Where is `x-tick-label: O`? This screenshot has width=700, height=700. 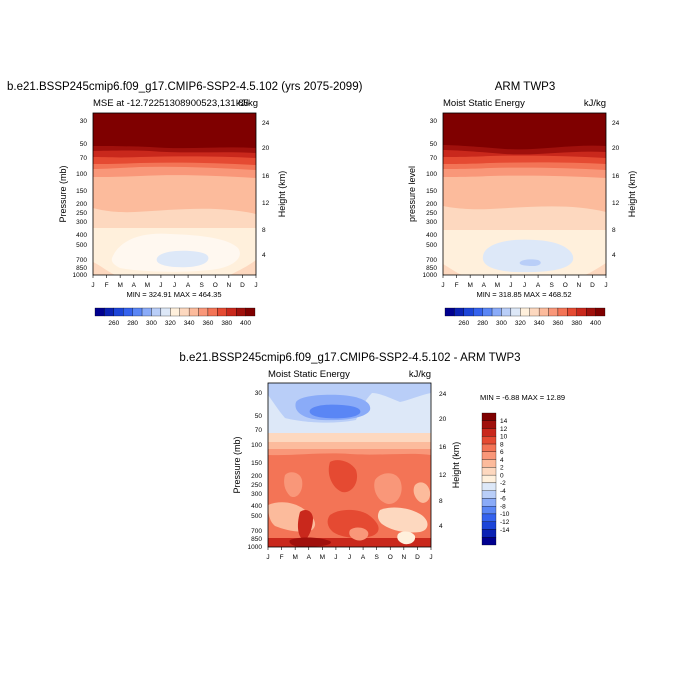 x-tick-label: O is located at coordinates (215, 285).